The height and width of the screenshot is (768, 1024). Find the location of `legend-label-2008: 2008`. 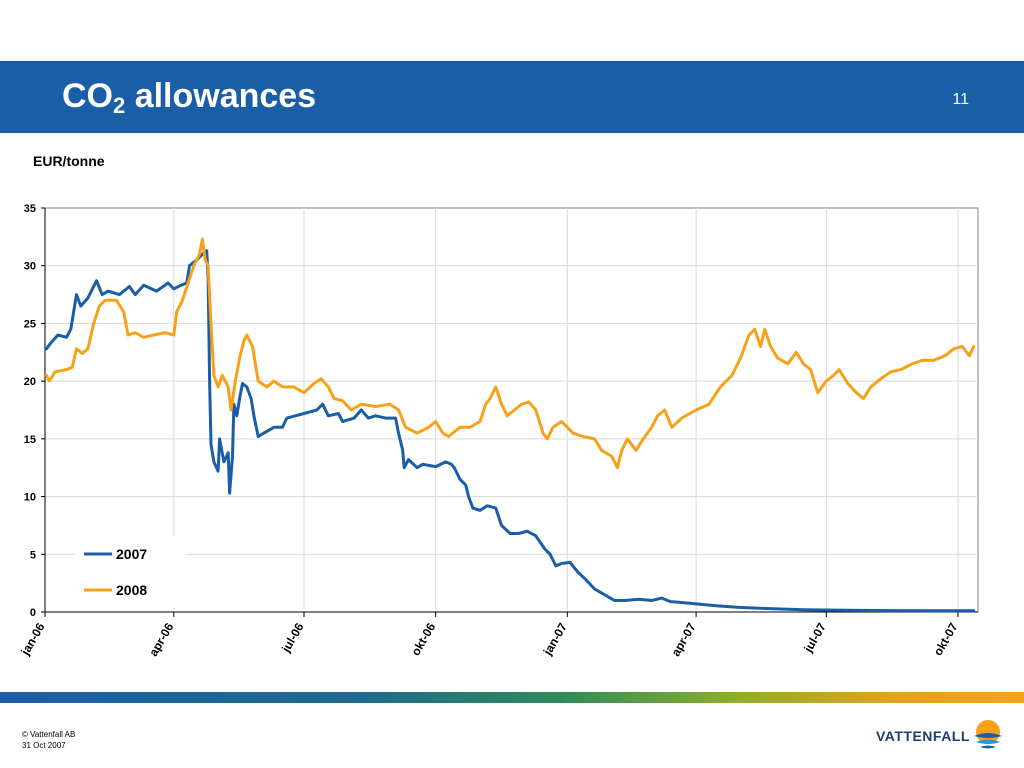

legend-label-2008: 2008 is located at coordinates (131, 590).